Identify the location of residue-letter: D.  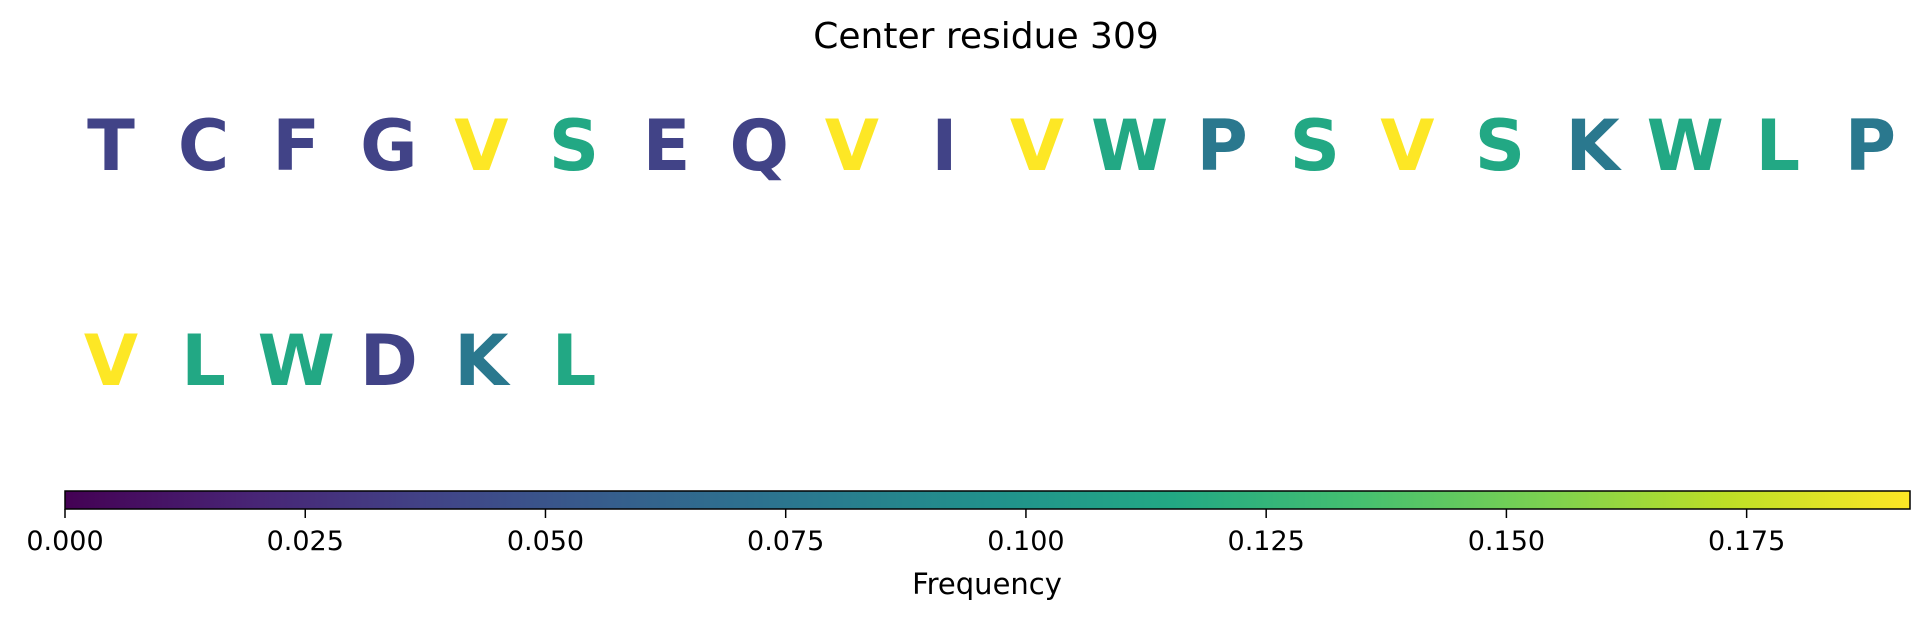
(389, 361).